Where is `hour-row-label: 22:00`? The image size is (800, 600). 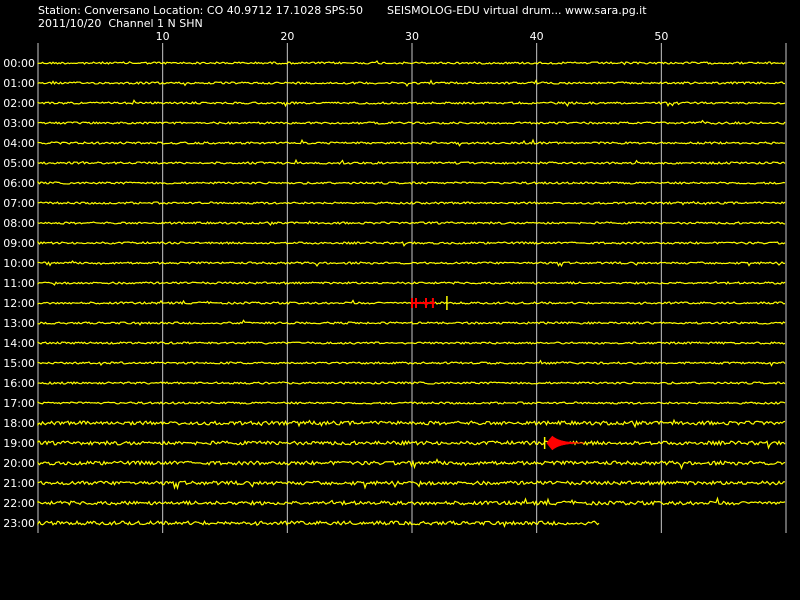
hour-row-label: 22:00 is located at coordinates (19, 503).